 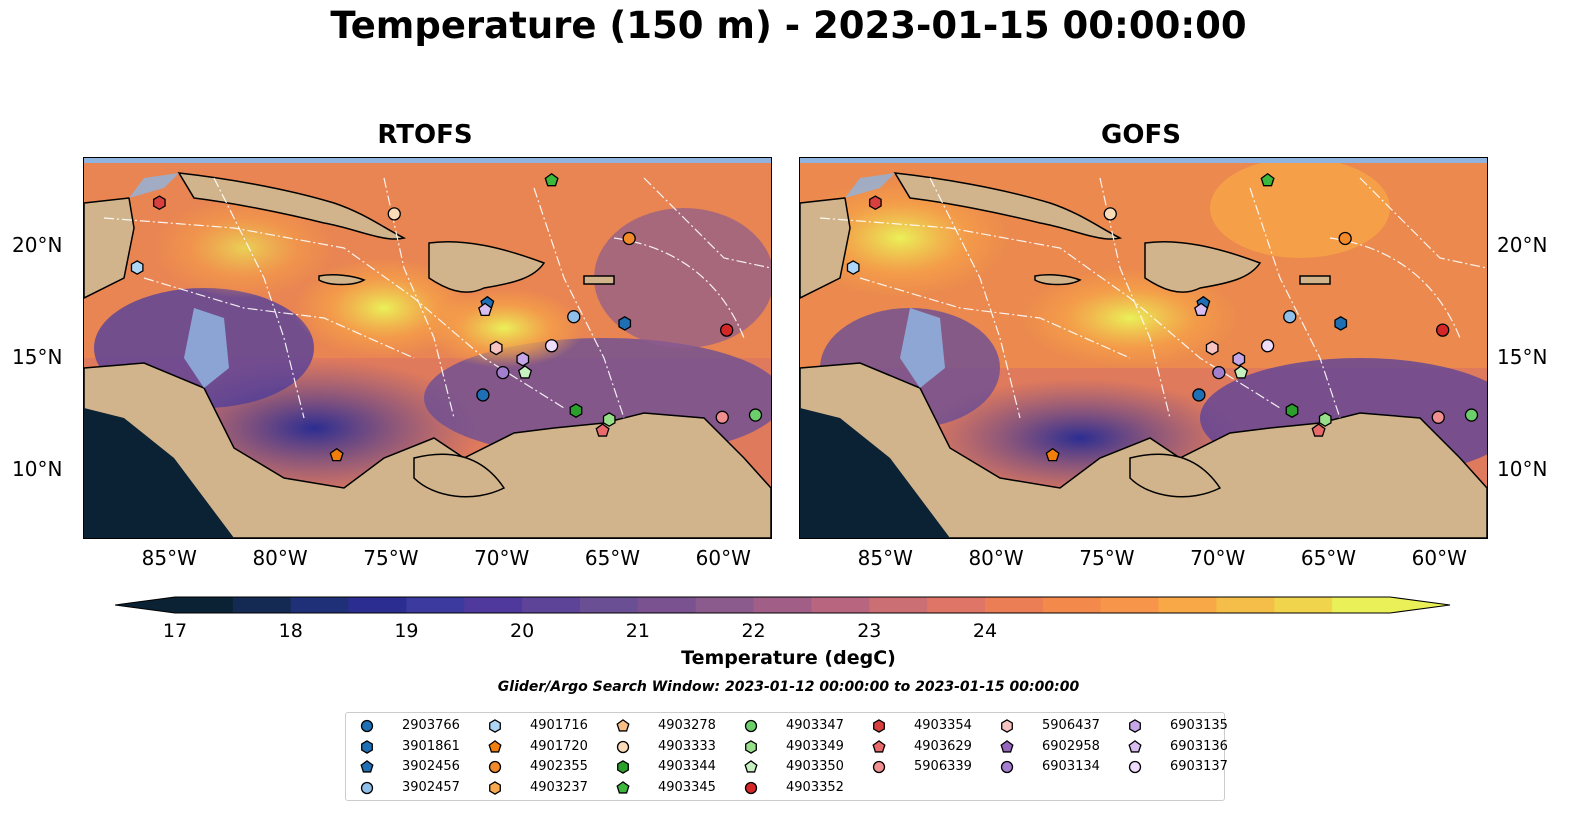 What do you see at coordinates (815, 766) in the screenshot?
I see `legend-label: 4903350` at bounding box center [815, 766].